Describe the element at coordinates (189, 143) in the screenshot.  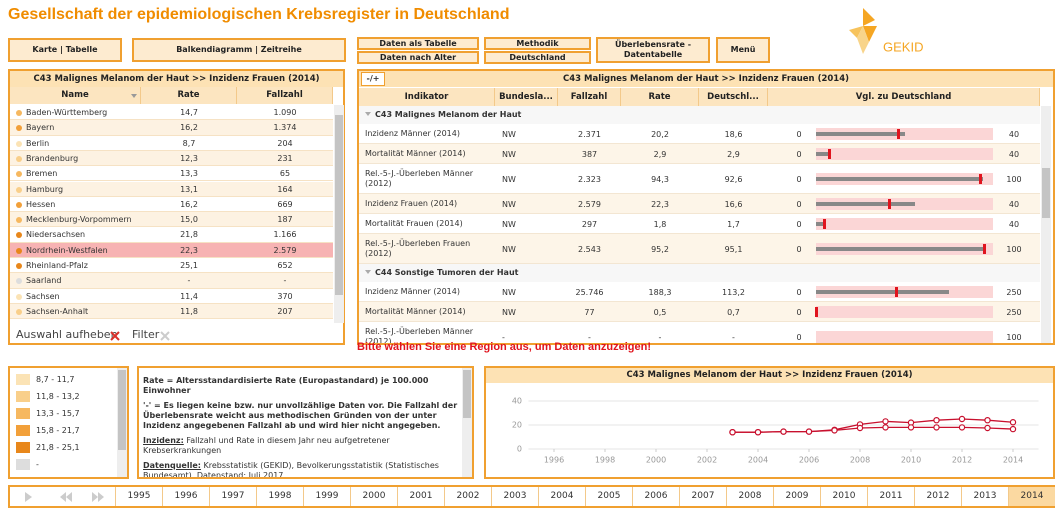
I see `region-rate: 8,7` at that location.